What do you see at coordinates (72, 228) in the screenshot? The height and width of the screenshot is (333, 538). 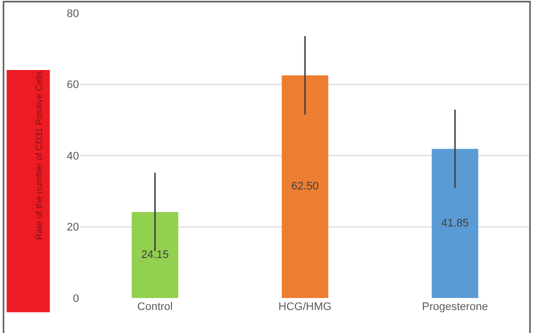 I see `y-tick-label: 20` at bounding box center [72, 228].